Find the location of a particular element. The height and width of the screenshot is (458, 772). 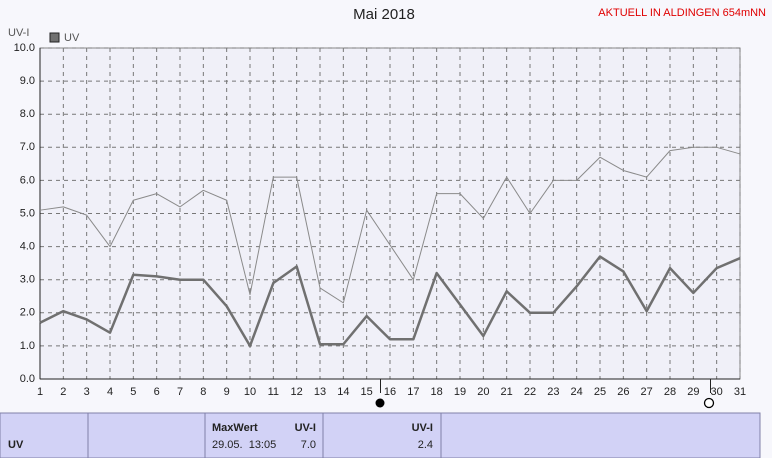

table-cell: 29.05. 13:05 is located at coordinates (244, 445).